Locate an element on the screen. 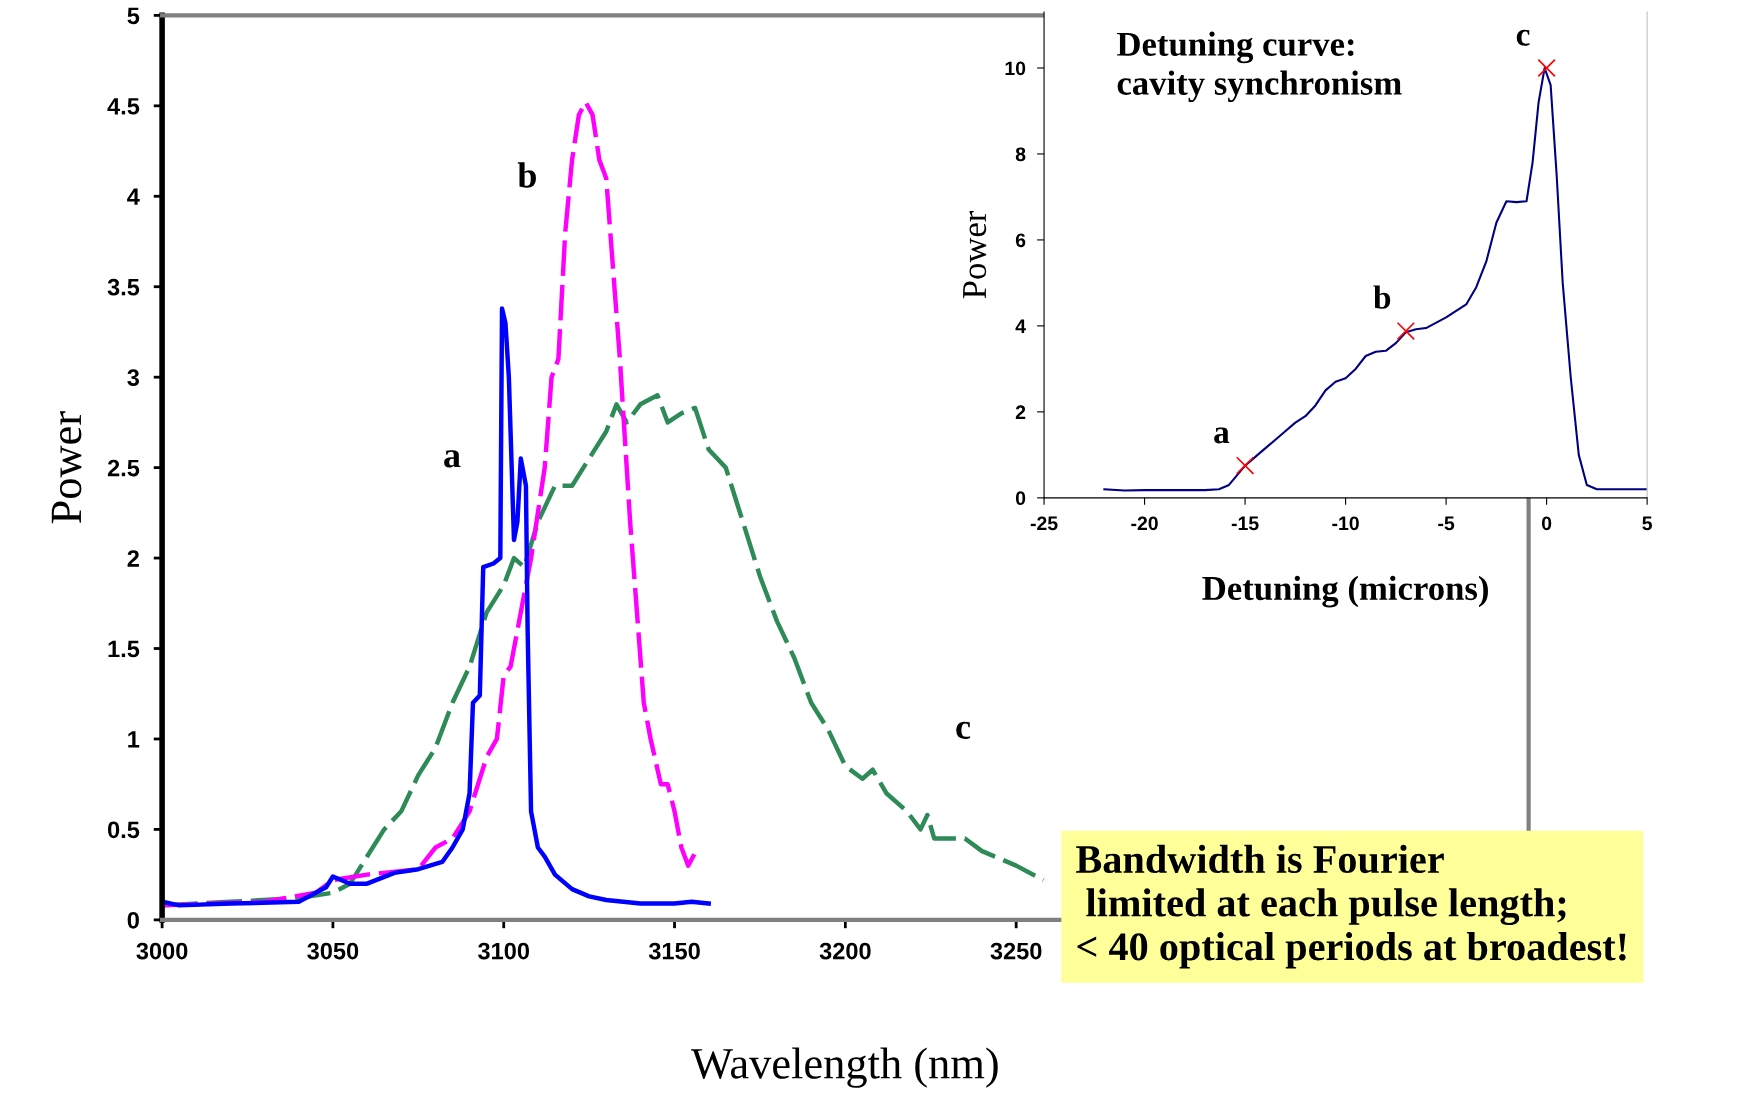 Image resolution: width=1743 pixels, height=1099 pixels. data-label: a is located at coordinates (1222, 435).